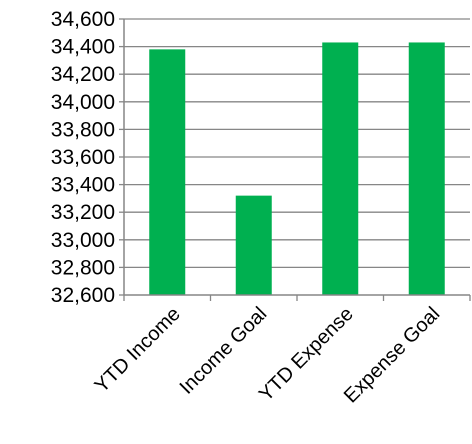  I want to click on y-tick-label: 33,000, so click(83, 240).